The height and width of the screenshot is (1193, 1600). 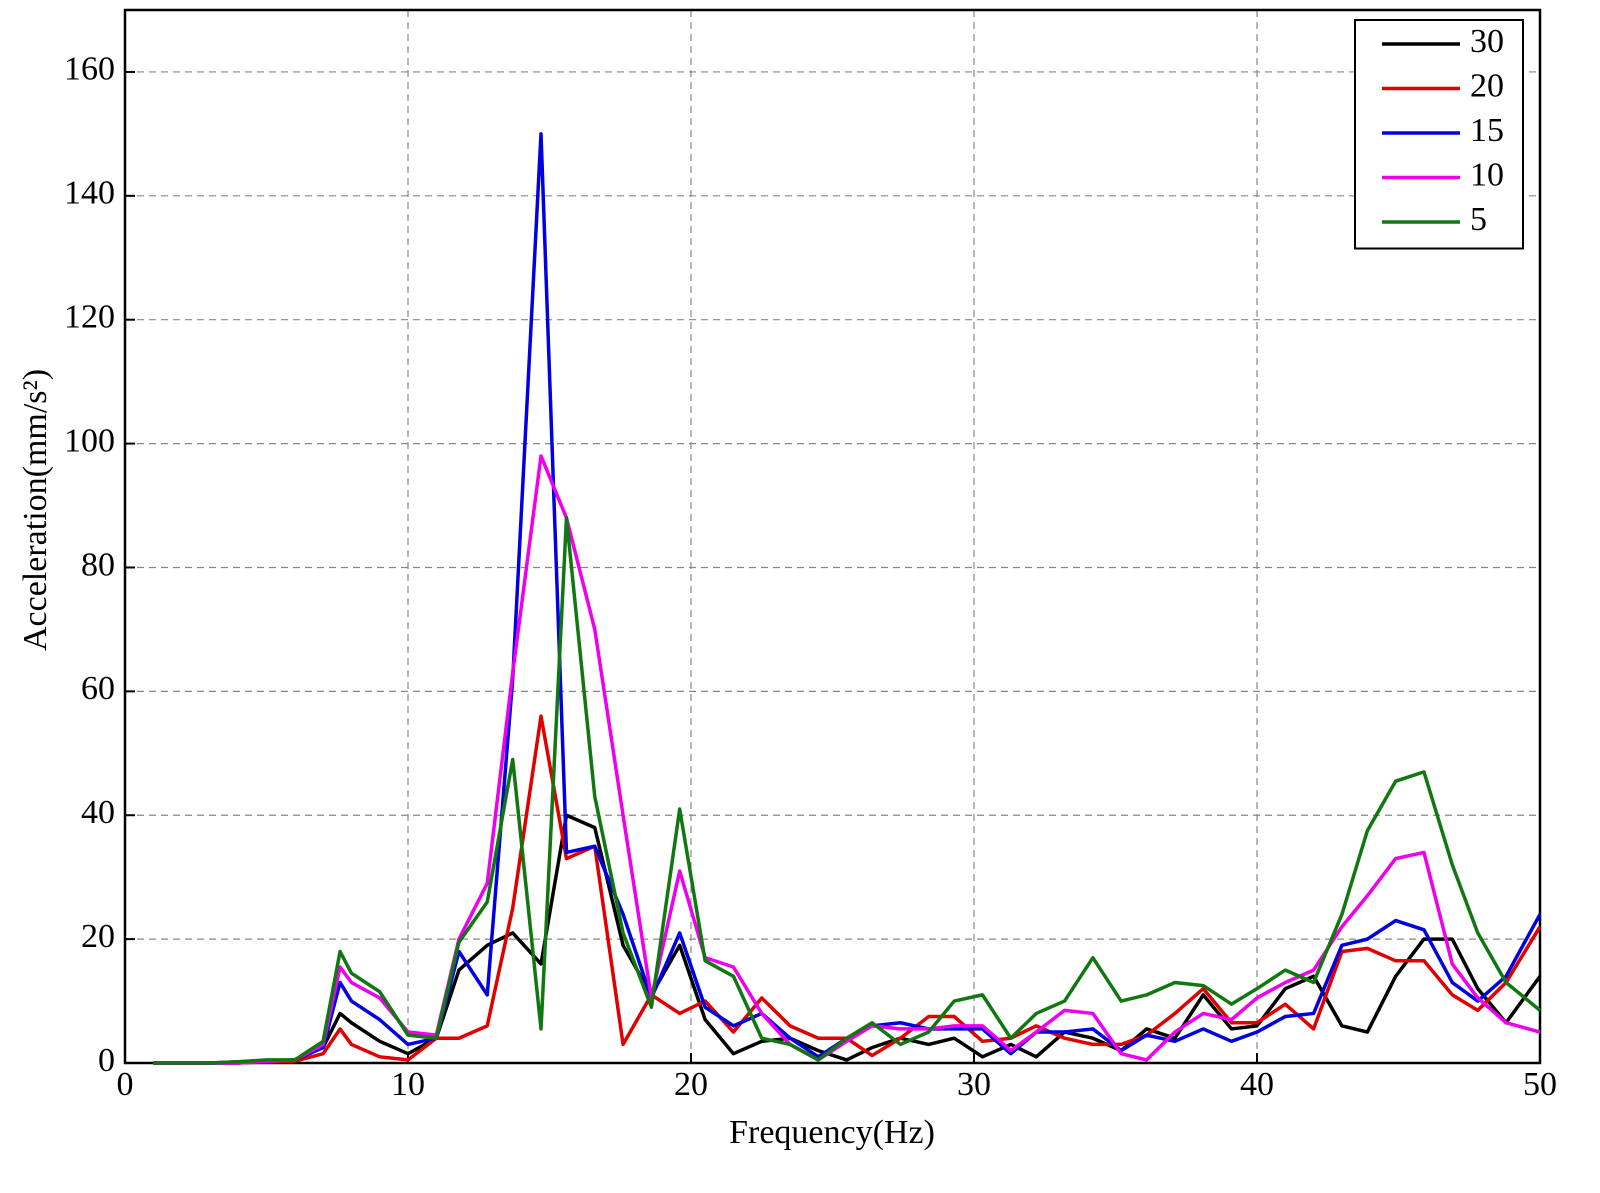 What do you see at coordinates (106, 1060) in the screenshot?
I see `y-tick-label: 0` at bounding box center [106, 1060].